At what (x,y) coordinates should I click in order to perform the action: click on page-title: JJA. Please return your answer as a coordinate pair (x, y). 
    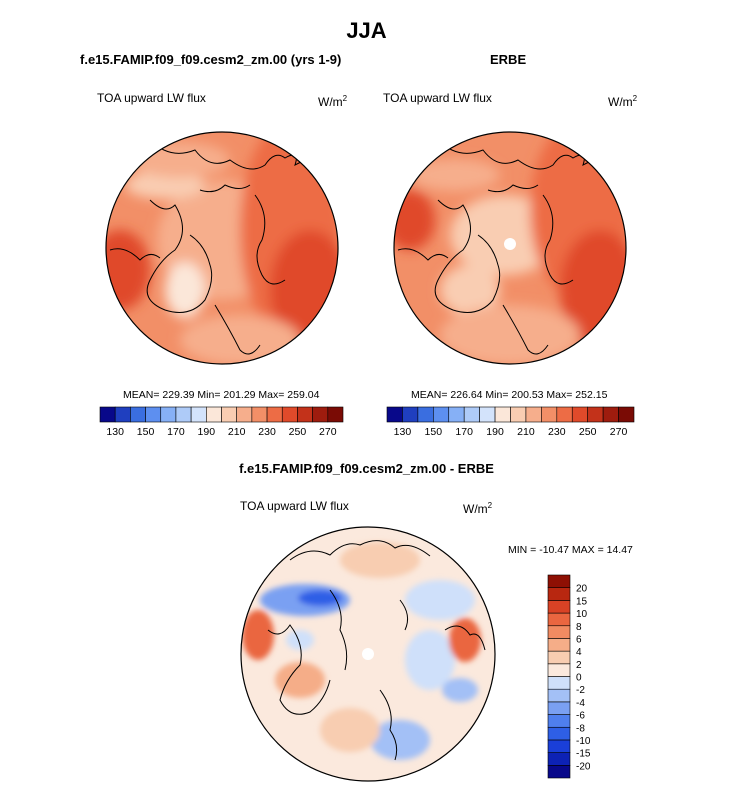
    Looking at the image, I should click on (366, 30).